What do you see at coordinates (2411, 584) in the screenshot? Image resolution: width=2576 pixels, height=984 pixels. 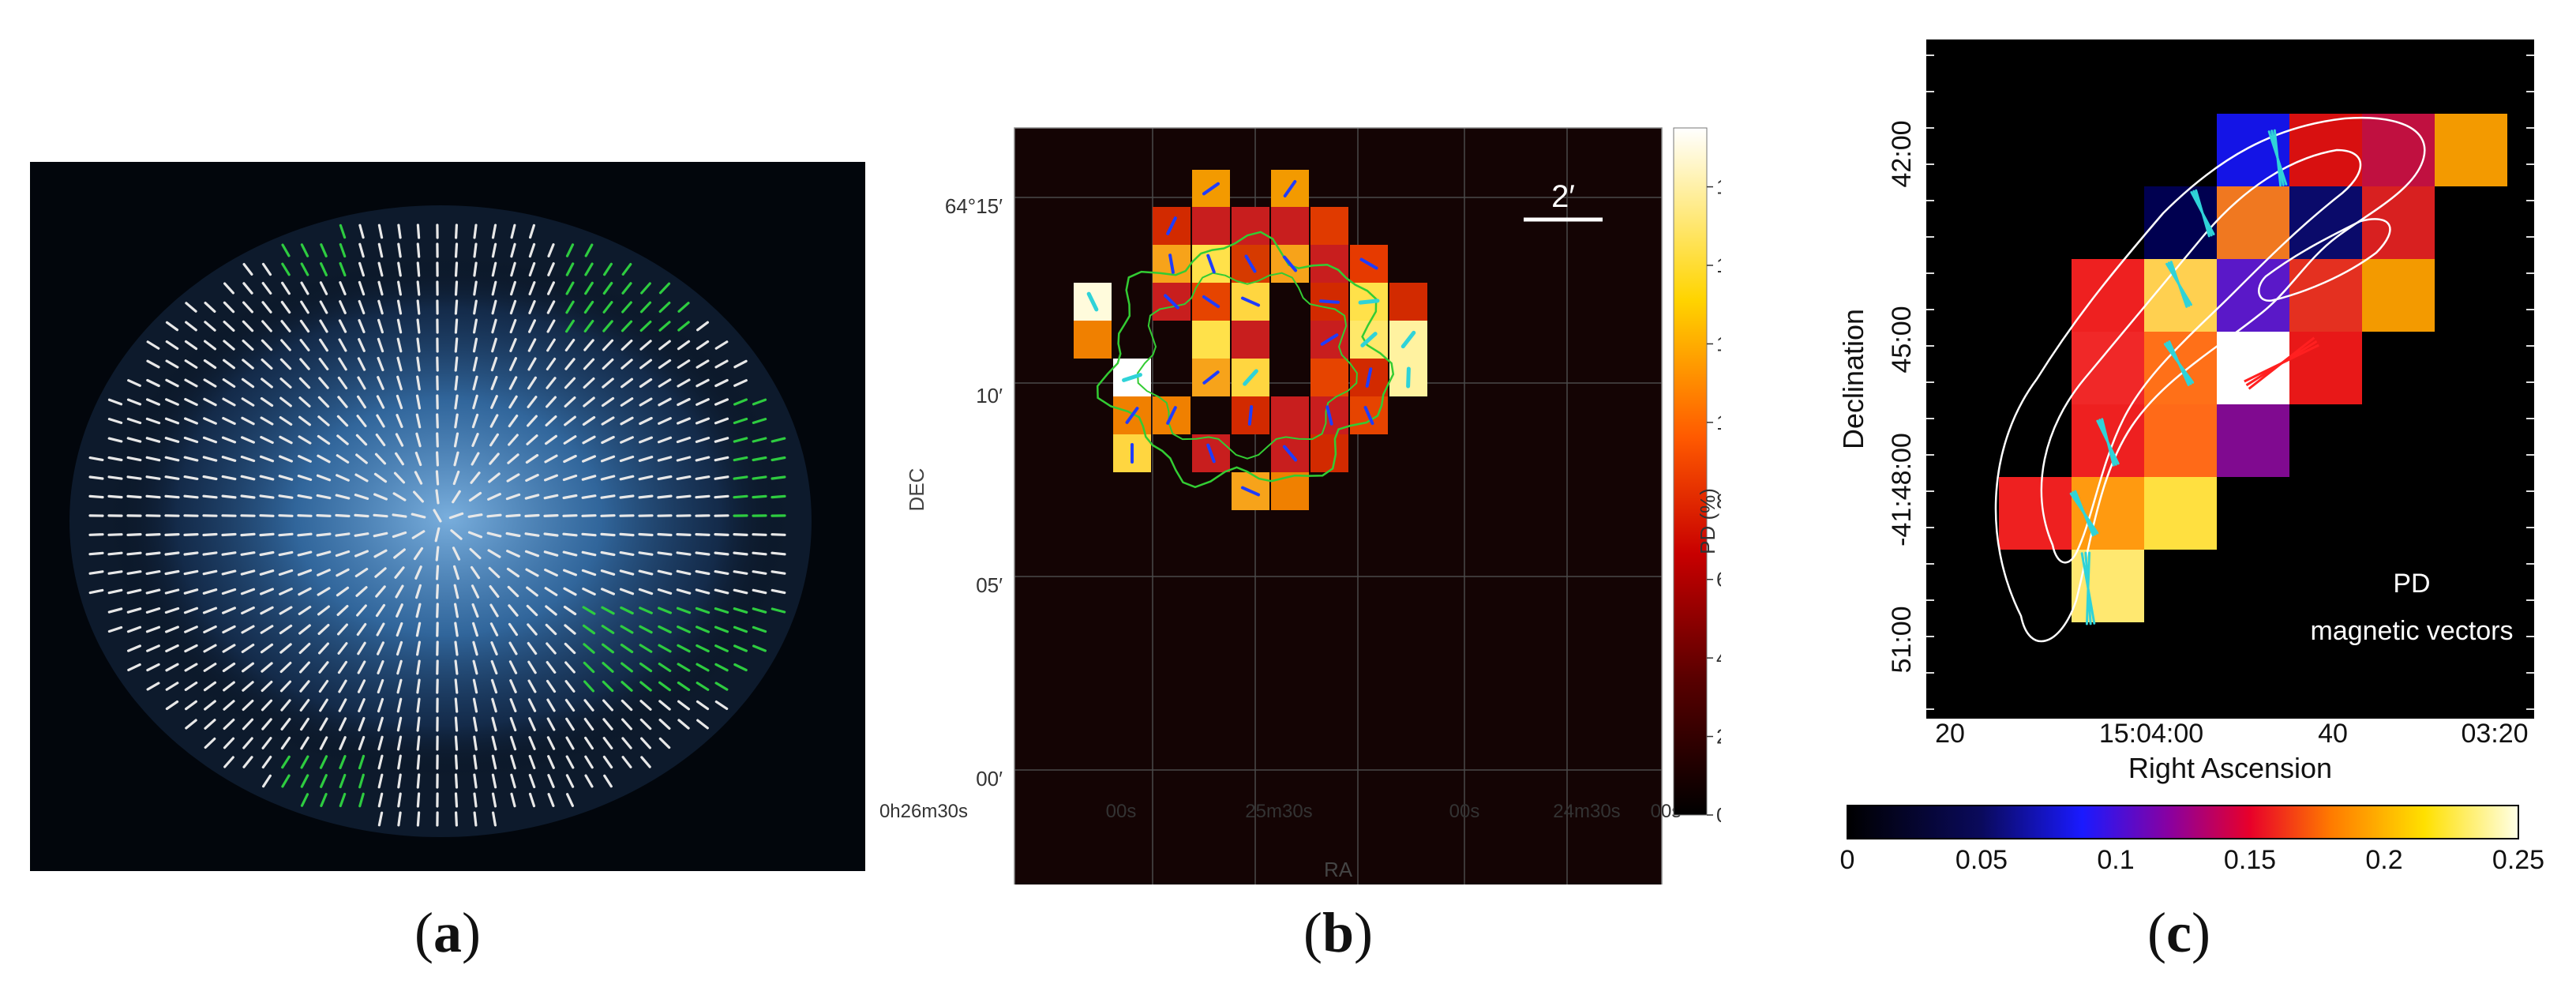 I see `legend-pd: PD` at bounding box center [2411, 584].